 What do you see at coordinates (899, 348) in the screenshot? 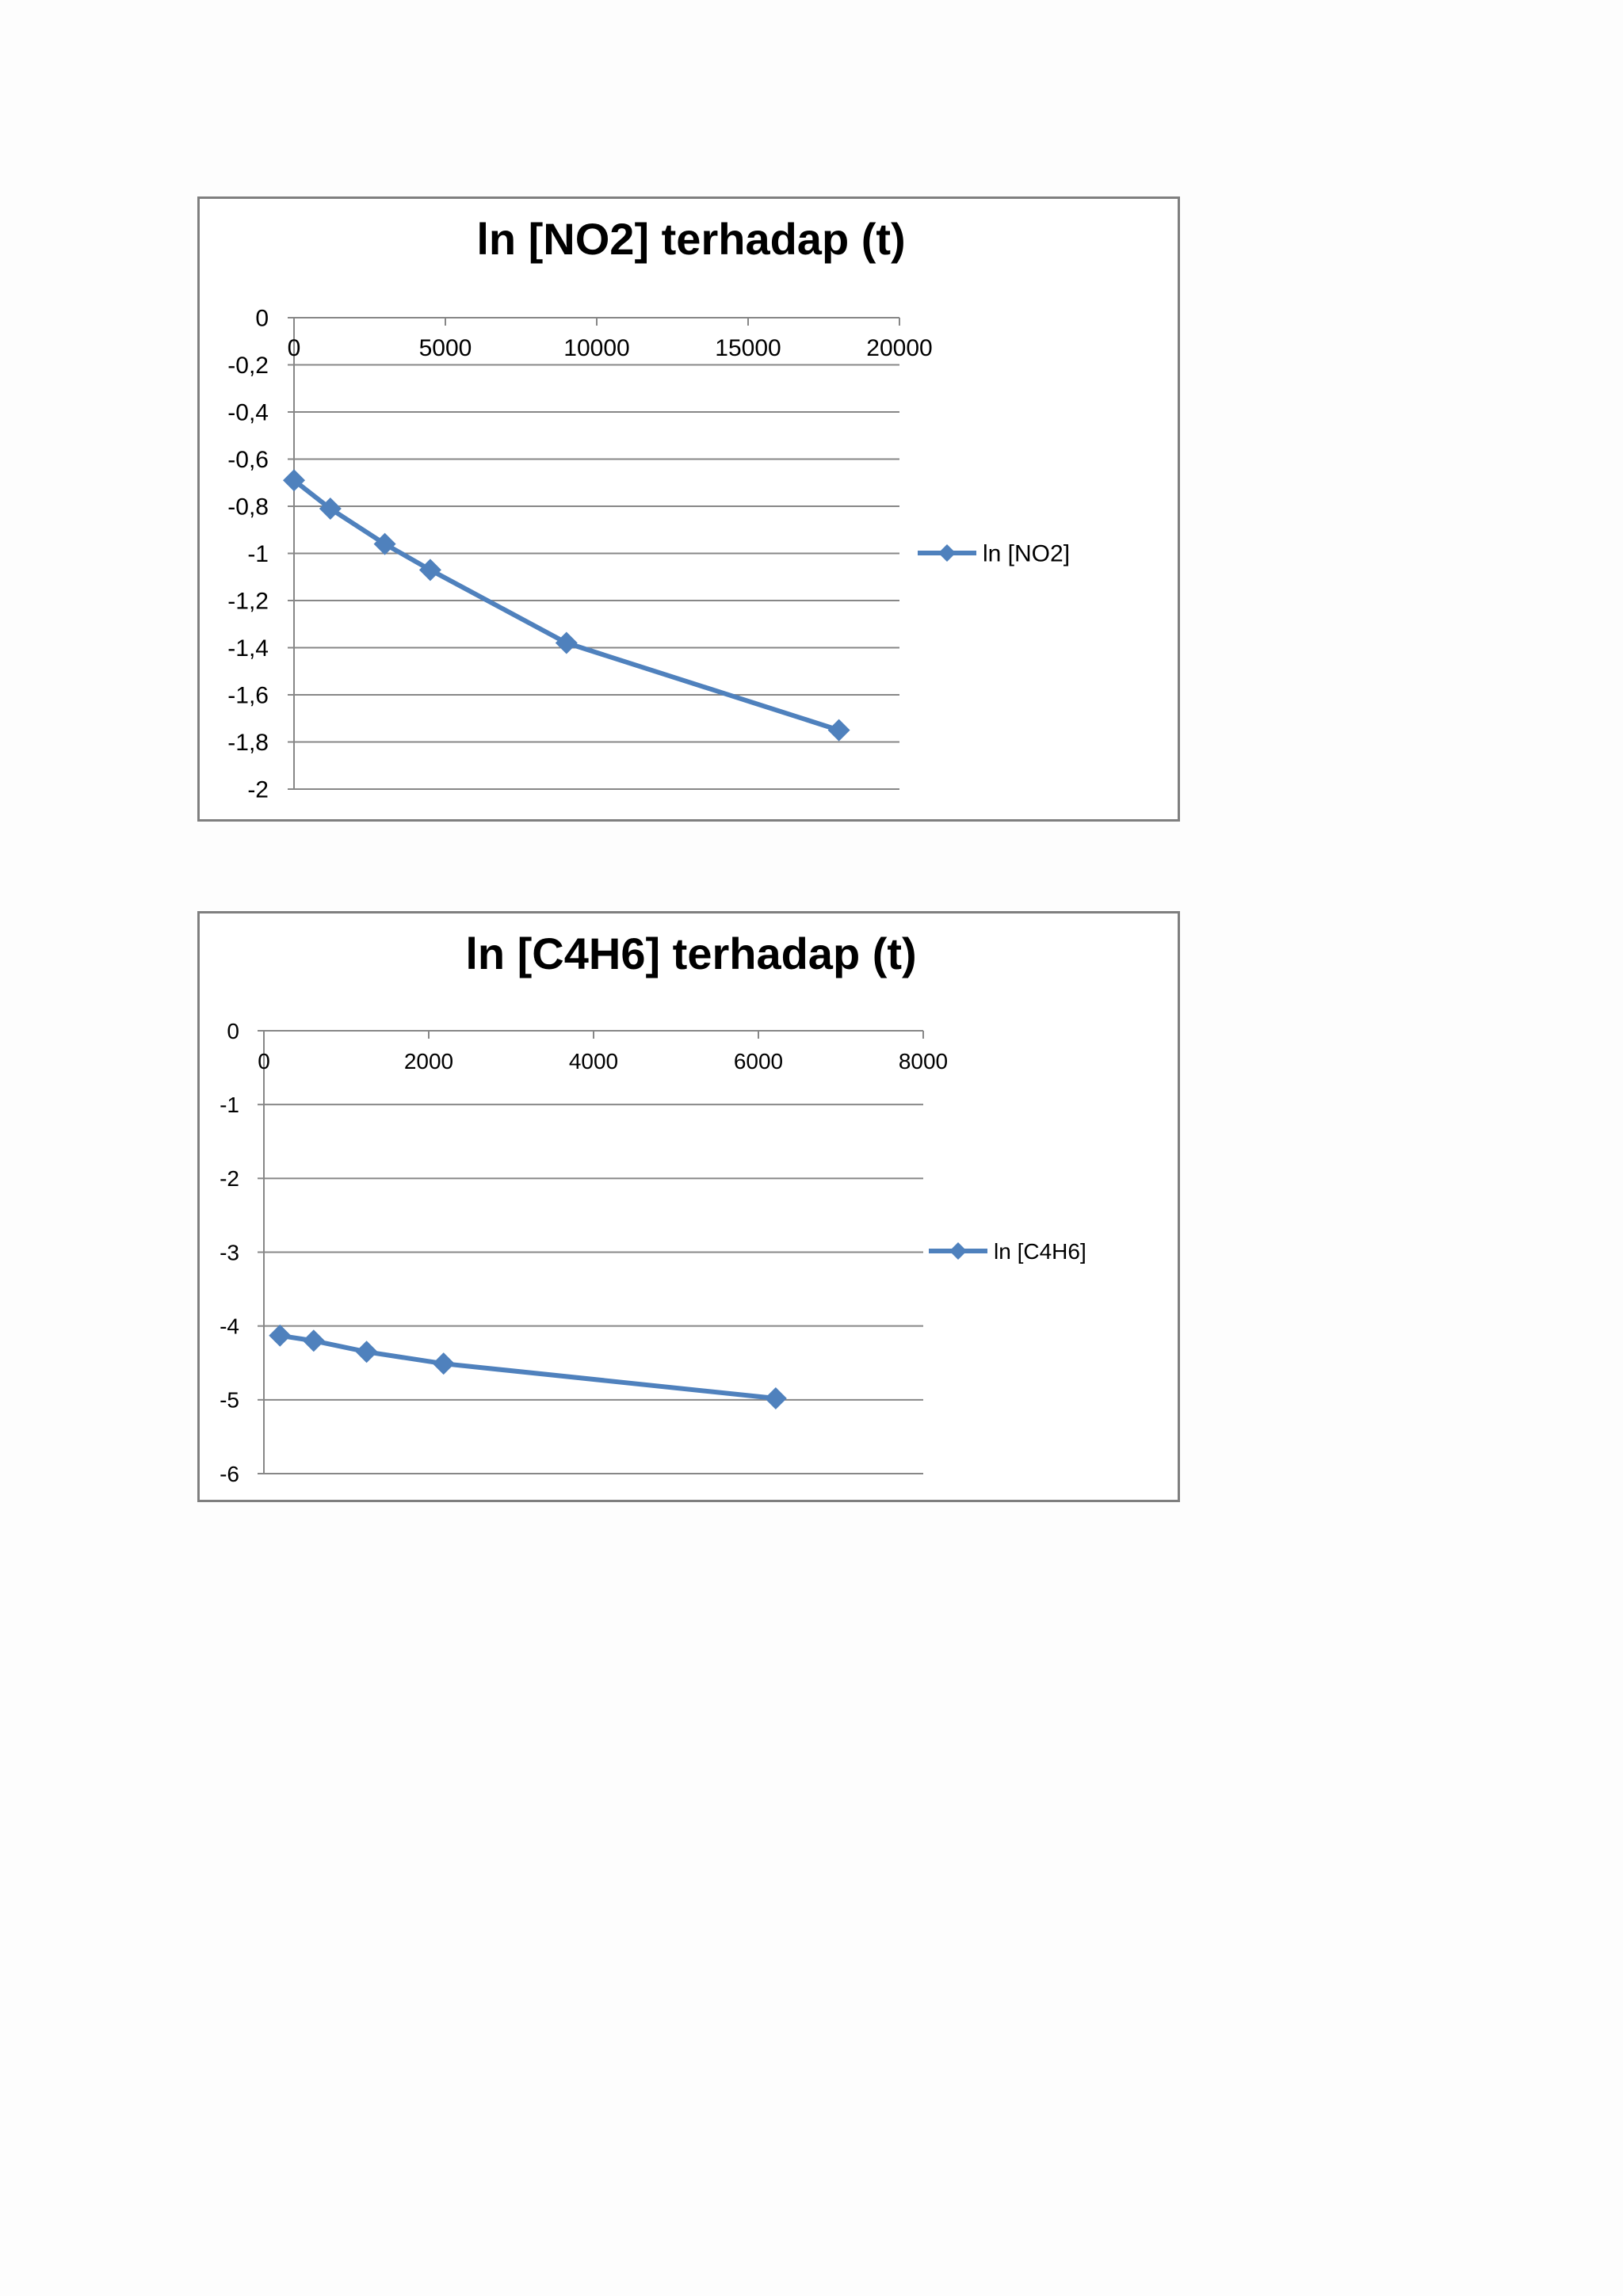
I see `x-tick-label: 20000` at bounding box center [899, 348].